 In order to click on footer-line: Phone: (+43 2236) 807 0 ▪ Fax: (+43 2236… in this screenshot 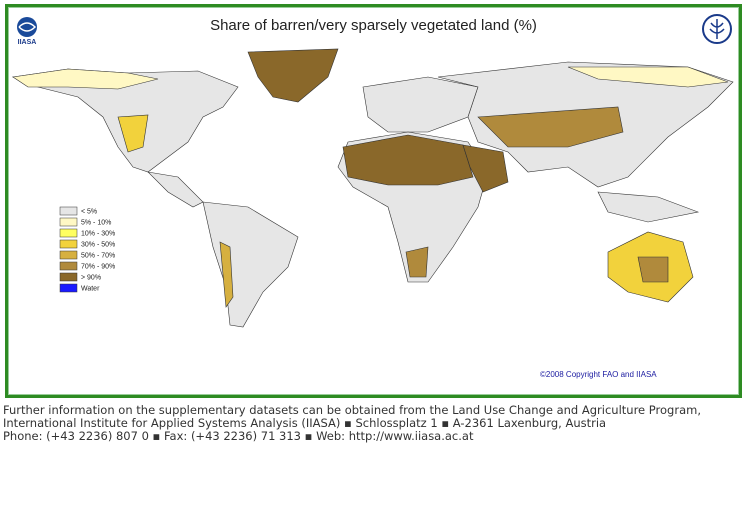, I will do `click(238, 436)`.